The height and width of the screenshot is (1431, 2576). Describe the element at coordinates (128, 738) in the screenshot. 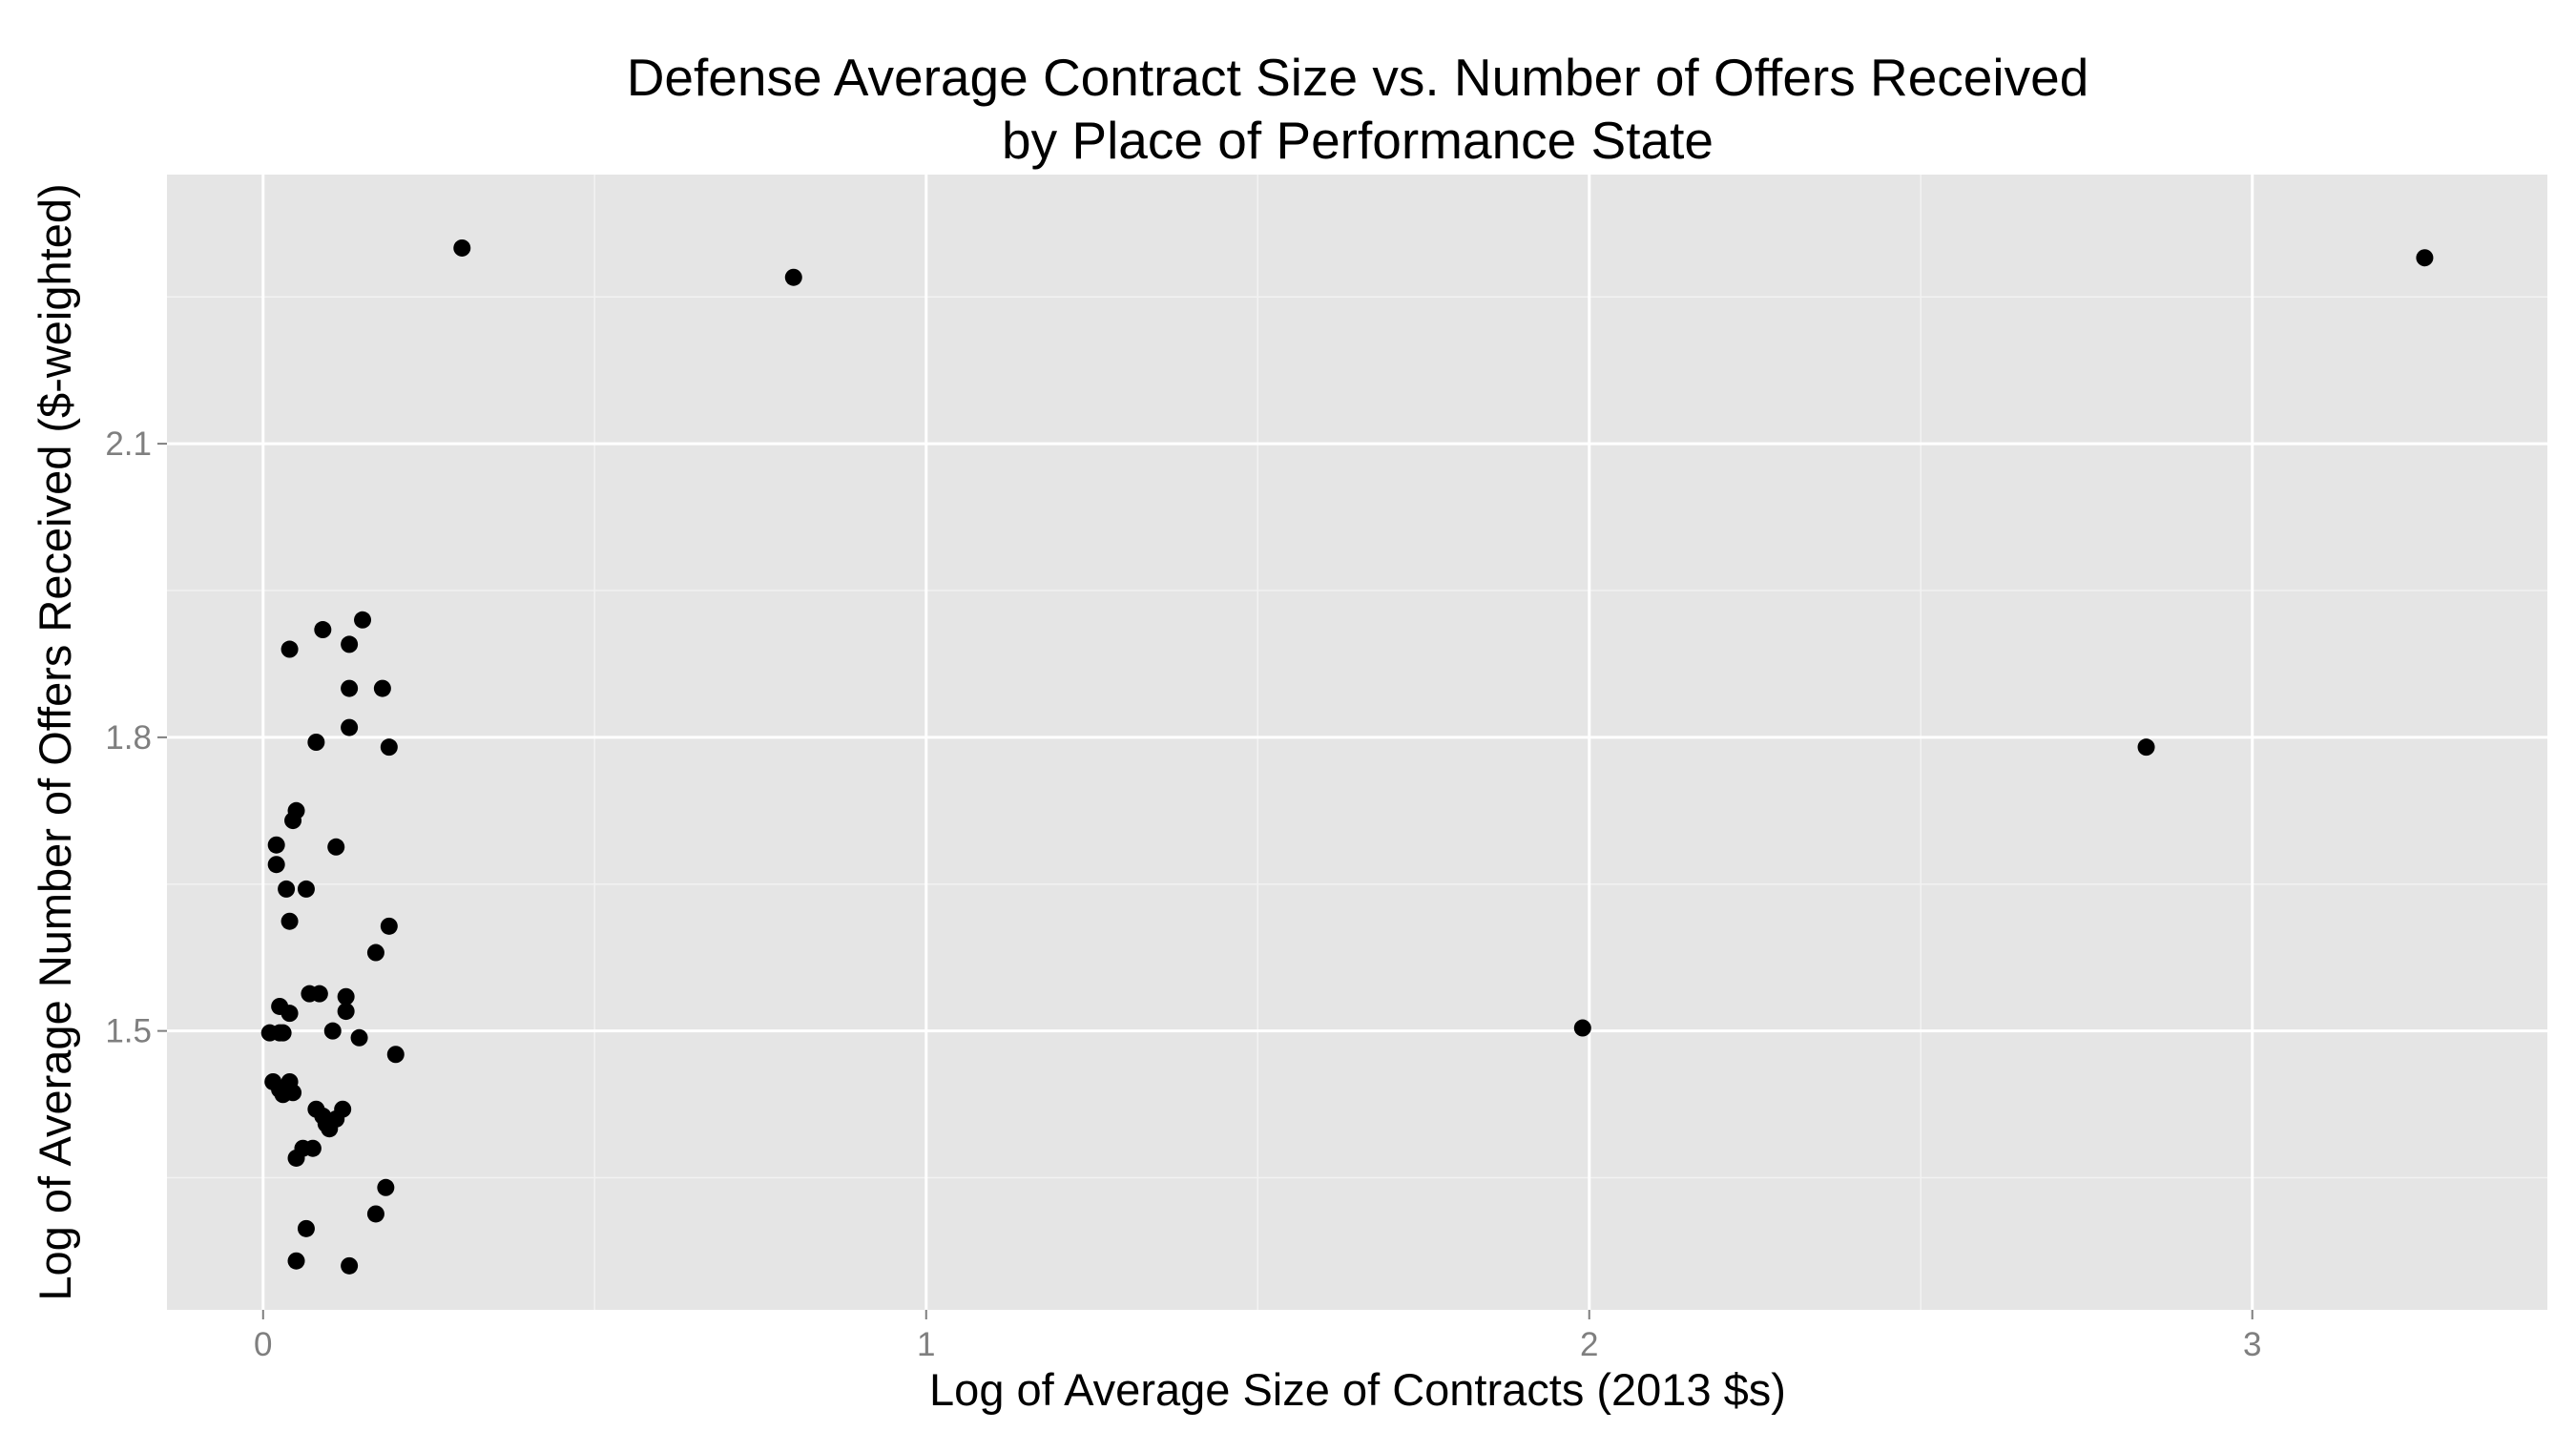

I see `y-tick-label: 1.8` at that location.